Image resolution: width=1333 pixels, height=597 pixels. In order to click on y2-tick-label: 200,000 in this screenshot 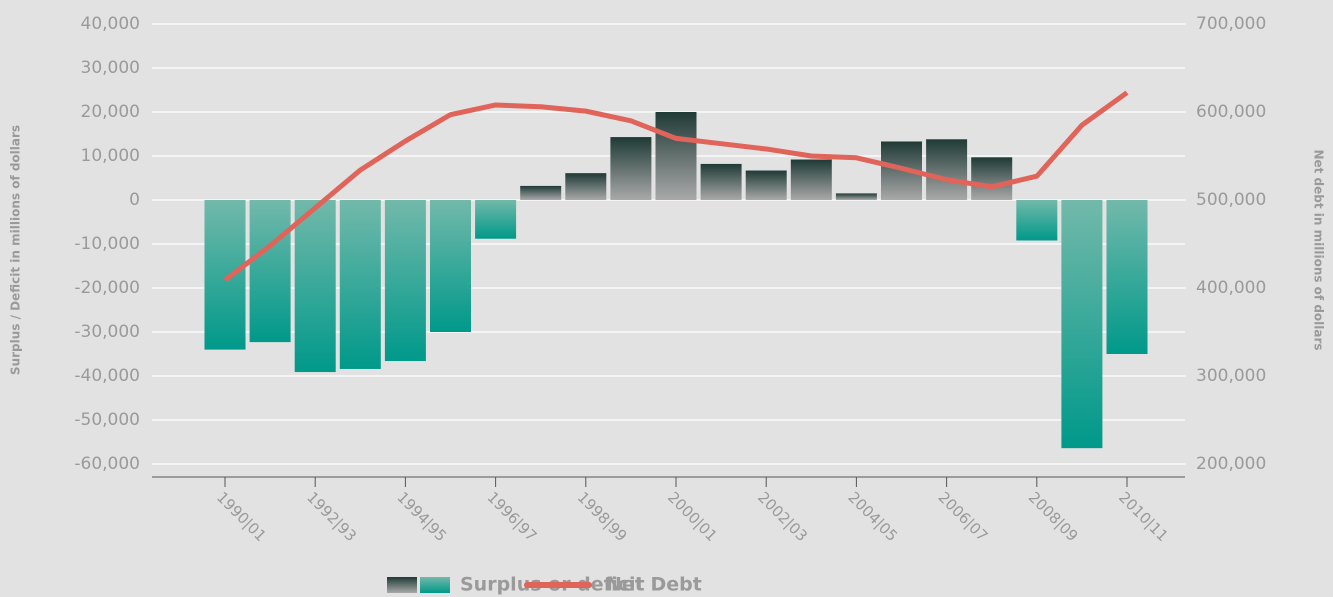, I will do `click(1231, 464)`.